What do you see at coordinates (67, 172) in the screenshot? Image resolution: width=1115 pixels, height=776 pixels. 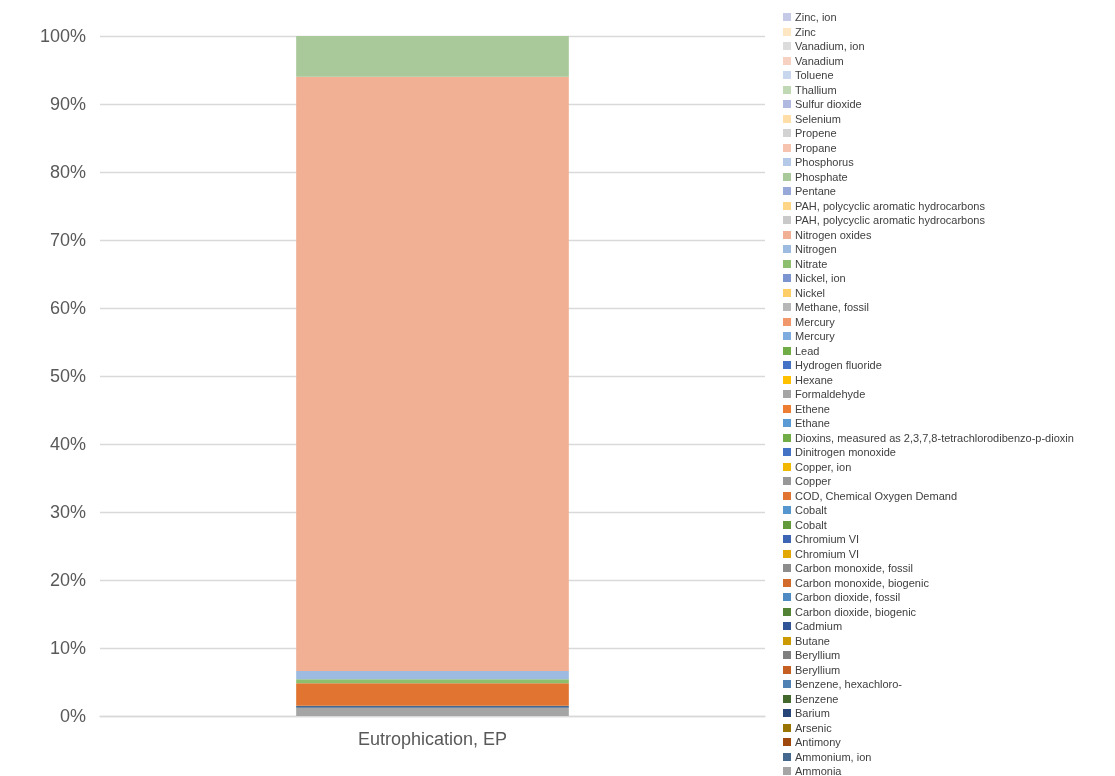 I see `y-tick-label: 80%` at bounding box center [67, 172].